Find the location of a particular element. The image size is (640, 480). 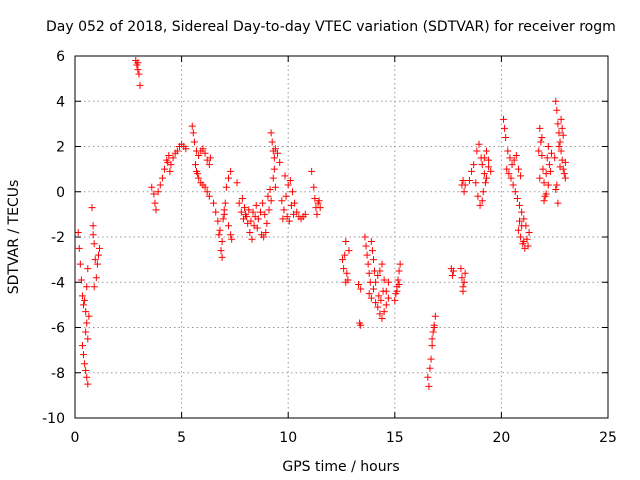

y-tick-label: 4 is located at coordinates (60, 102).